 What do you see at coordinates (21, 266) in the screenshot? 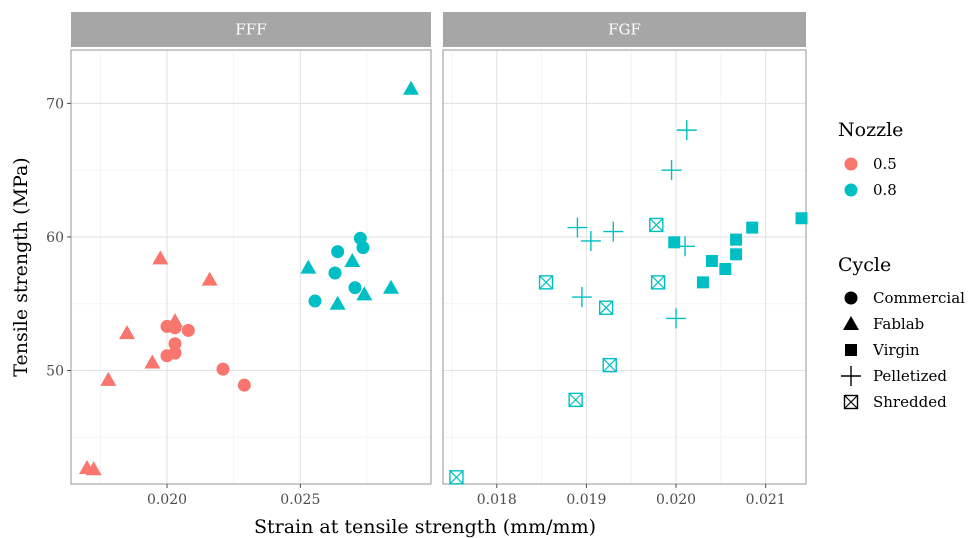
I see `y-axis-title: Tensile strength (MPa)` at bounding box center [21, 266].